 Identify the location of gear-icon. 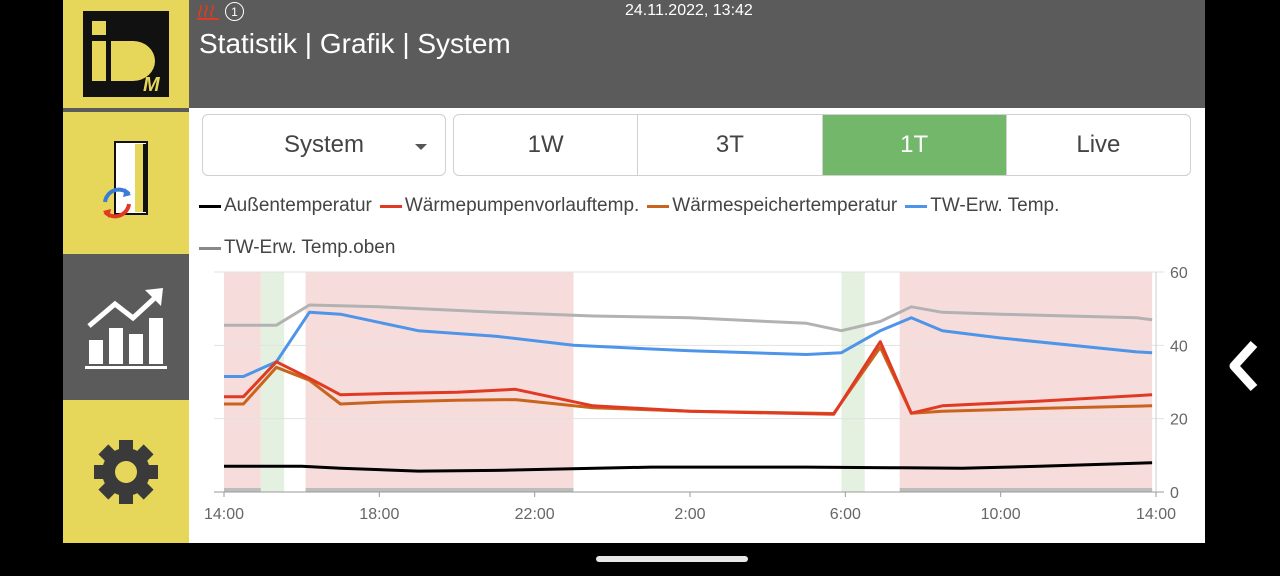
(126, 471).